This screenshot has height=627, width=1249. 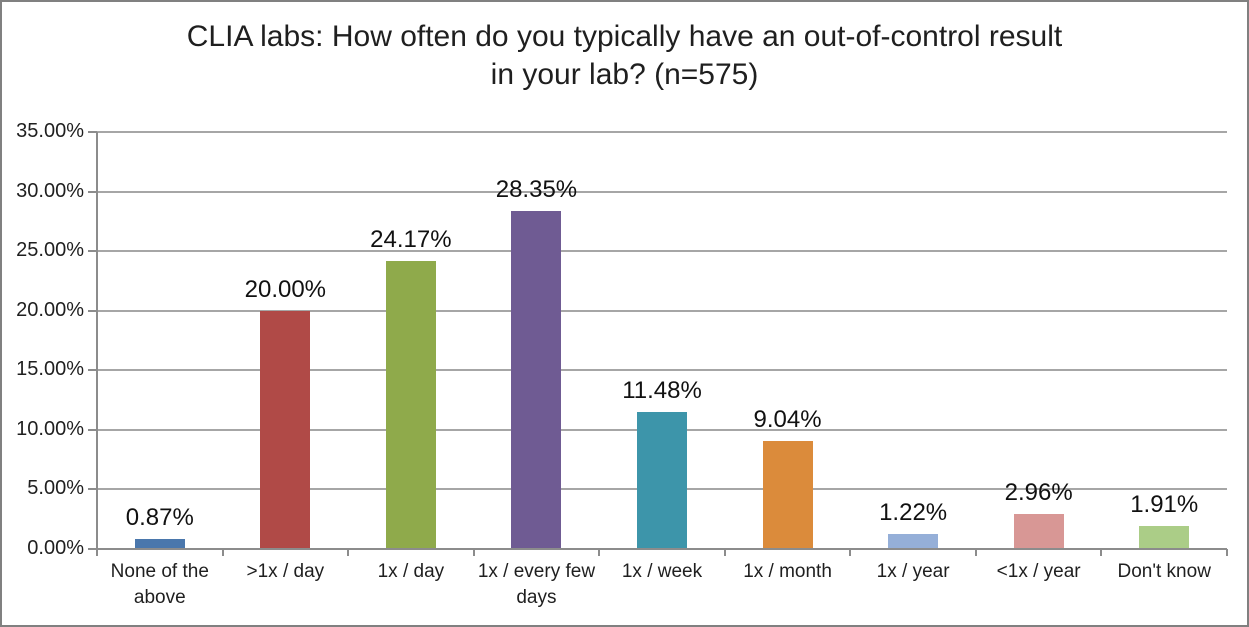 I want to click on y-axis-label: 10.00%, so click(x=50, y=428).